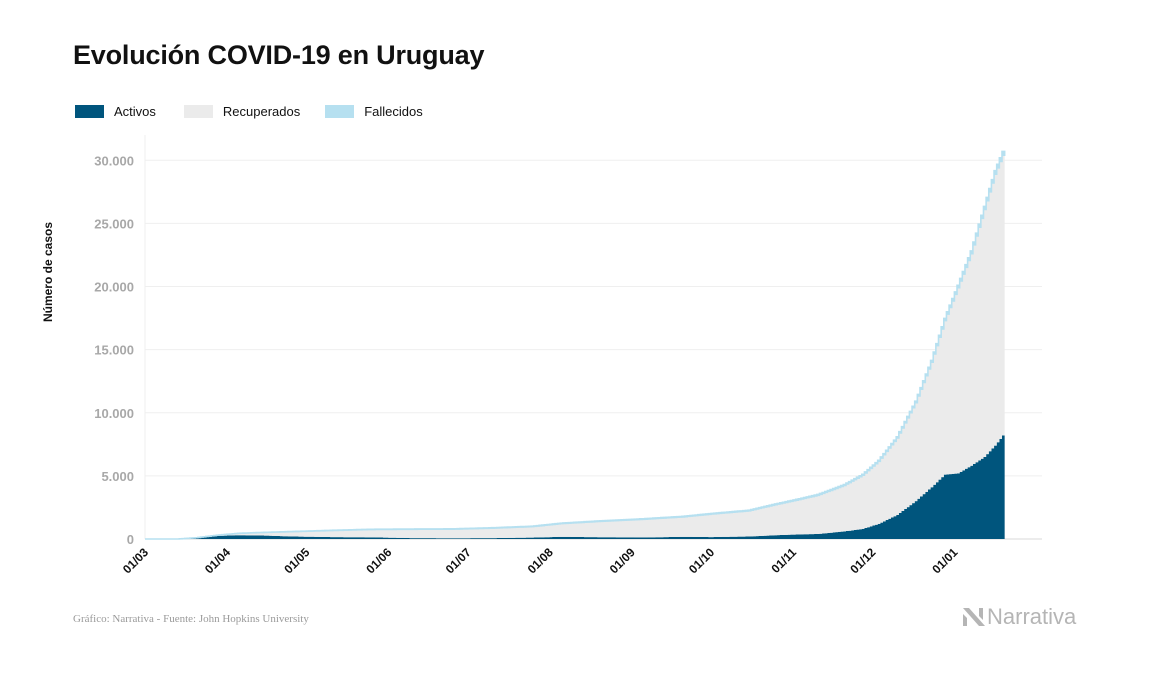  What do you see at coordinates (279, 55) in the screenshot?
I see `chart-title: Evolución COVID-19 en Uruguay` at bounding box center [279, 55].